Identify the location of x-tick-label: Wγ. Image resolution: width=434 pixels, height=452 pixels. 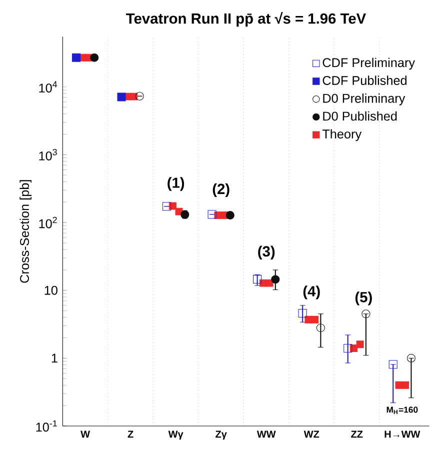
(176, 435).